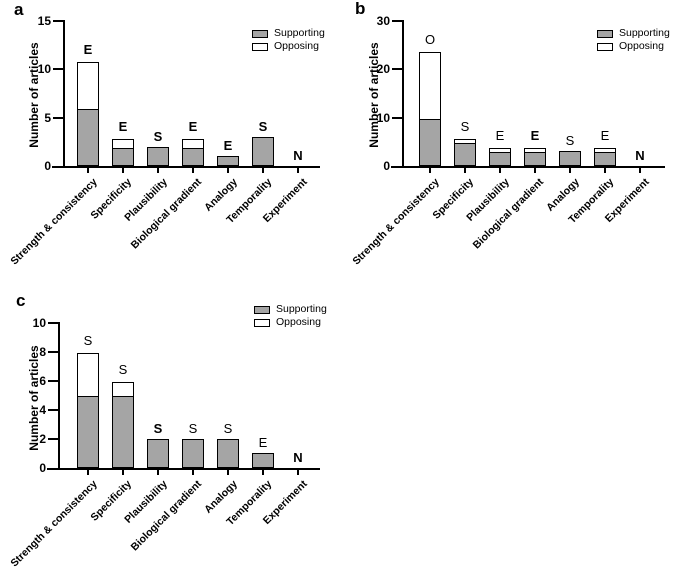  What do you see at coordinates (47, 117) in the screenshot?
I see `y-tick-label: 5` at bounding box center [47, 117].